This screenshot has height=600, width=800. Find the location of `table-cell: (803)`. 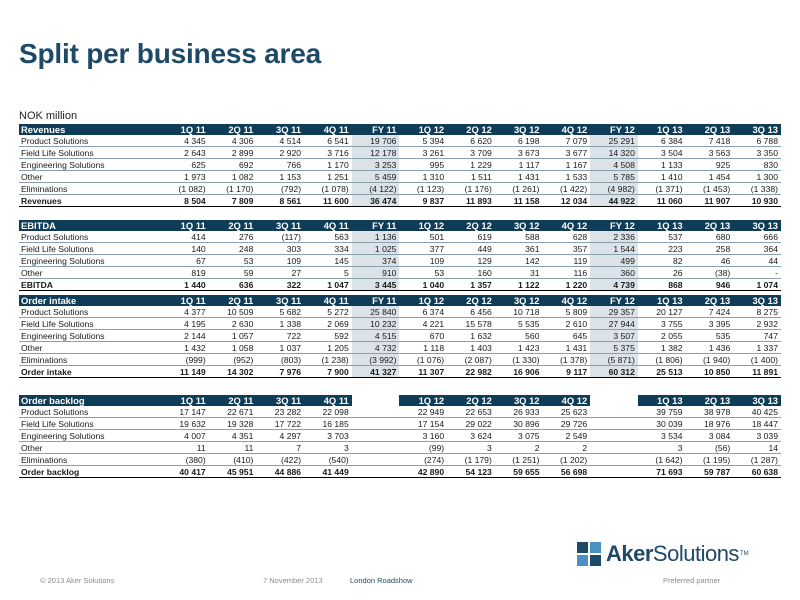

table-cell: (803) is located at coordinates (280, 359).